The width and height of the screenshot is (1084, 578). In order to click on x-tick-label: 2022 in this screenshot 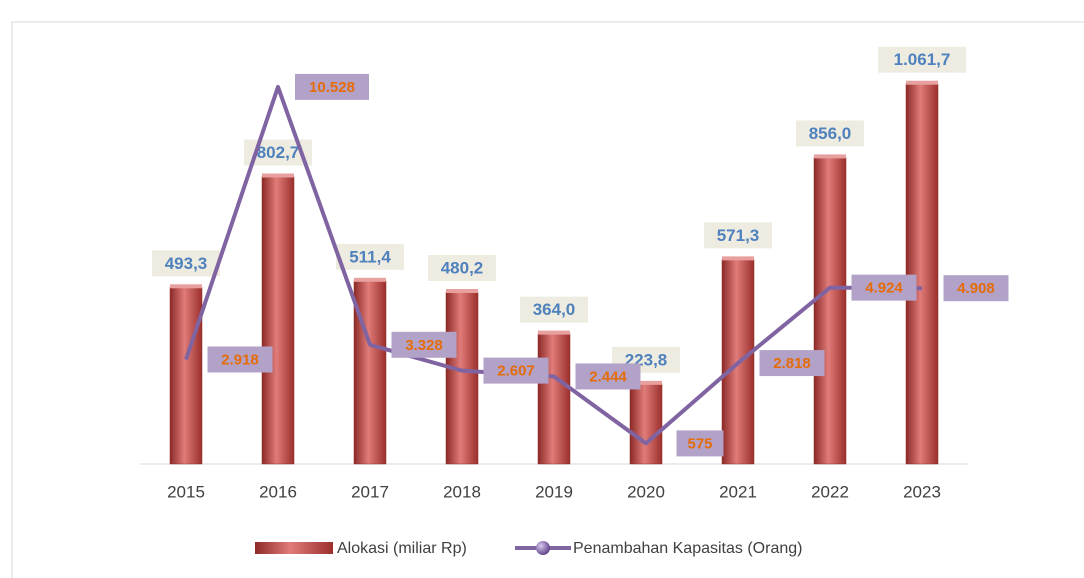, I will do `click(830, 491)`.